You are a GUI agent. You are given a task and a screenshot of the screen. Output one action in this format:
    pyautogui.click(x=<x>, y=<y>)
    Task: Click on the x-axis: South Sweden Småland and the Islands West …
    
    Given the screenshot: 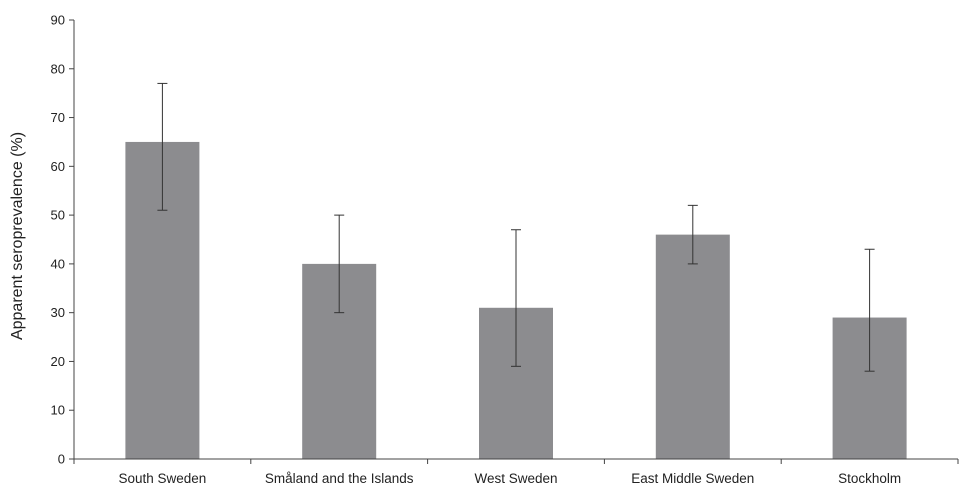 What is the action you would take?
    pyautogui.click(x=516, y=472)
    